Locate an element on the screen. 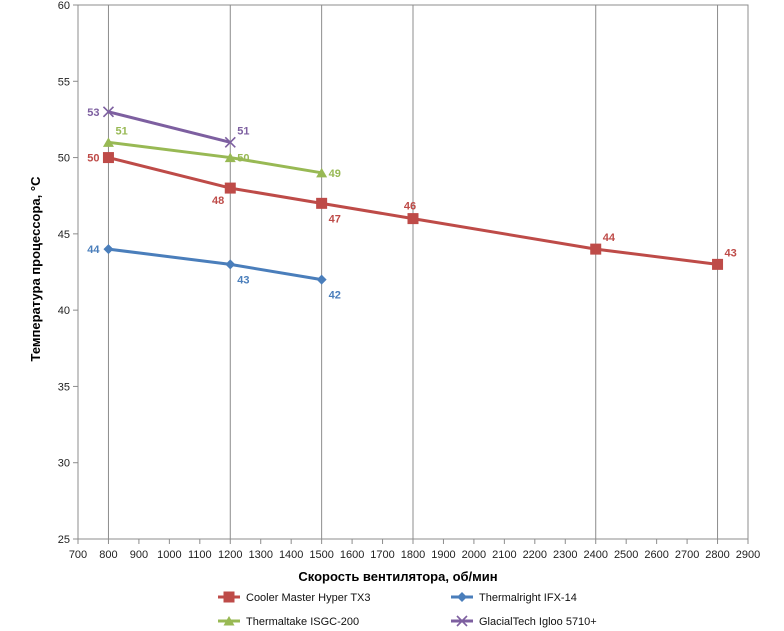 This screenshot has height=631, width=784. x-tick-label: 2300 is located at coordinates (565, 555).